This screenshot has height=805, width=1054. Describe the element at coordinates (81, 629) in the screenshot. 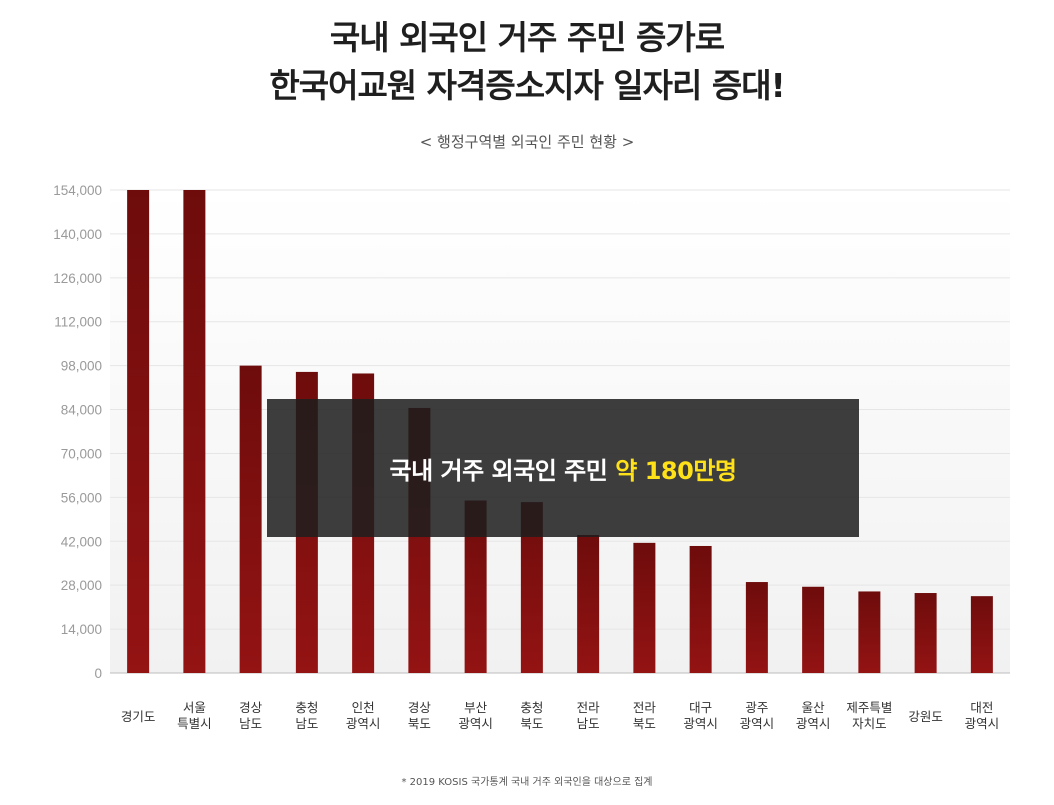

I see `y-tick-label: 14,000` at that location.